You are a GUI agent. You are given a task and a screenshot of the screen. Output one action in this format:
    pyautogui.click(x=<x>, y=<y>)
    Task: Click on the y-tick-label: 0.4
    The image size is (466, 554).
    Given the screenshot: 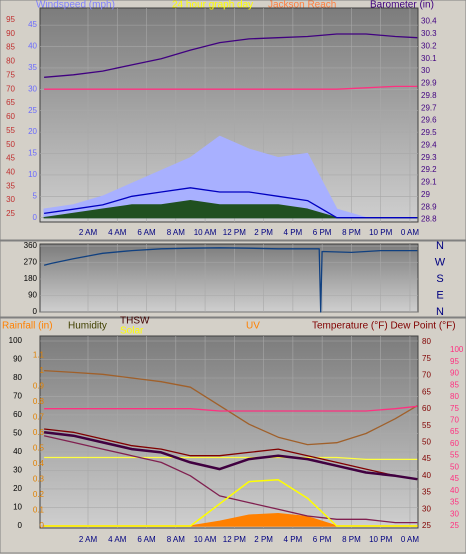 What is the action you would take?
    pyautogui.click(x=39, y=463)
    